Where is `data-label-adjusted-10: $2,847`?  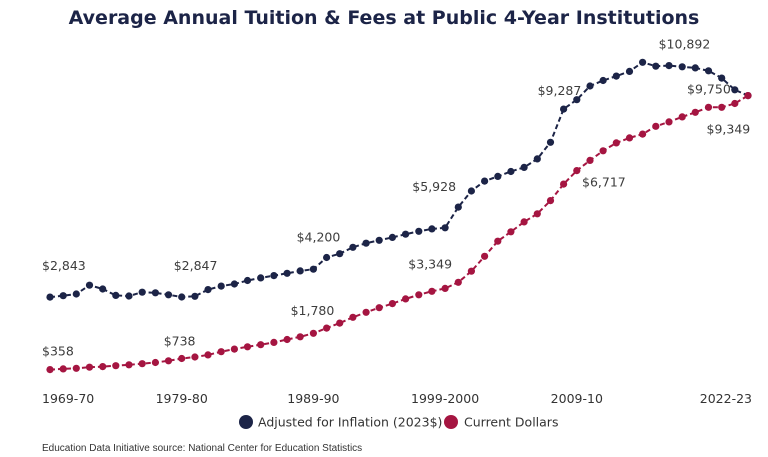 data-label-adjusted-10: $2,847 is located at coordinates (196, 265).